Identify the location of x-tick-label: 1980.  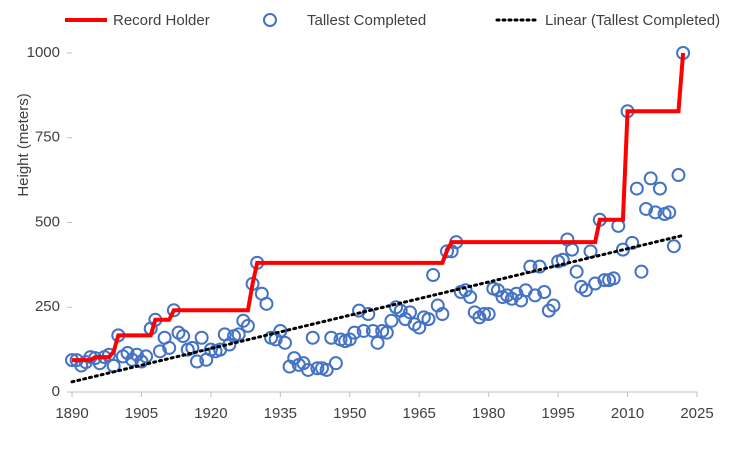
(488, 413).